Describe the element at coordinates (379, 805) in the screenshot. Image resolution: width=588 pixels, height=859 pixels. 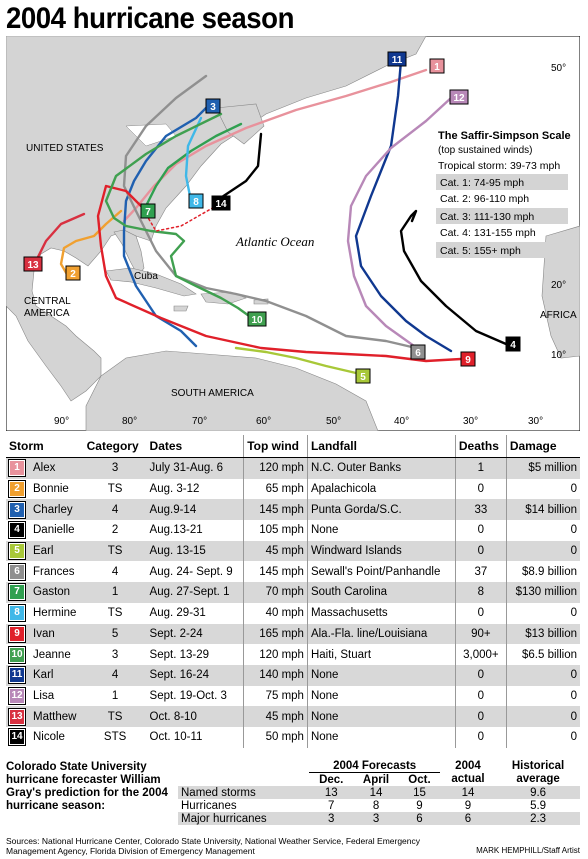
I see `forecast-row: Hurricanes 7 8 9 9 5.9` at that location.